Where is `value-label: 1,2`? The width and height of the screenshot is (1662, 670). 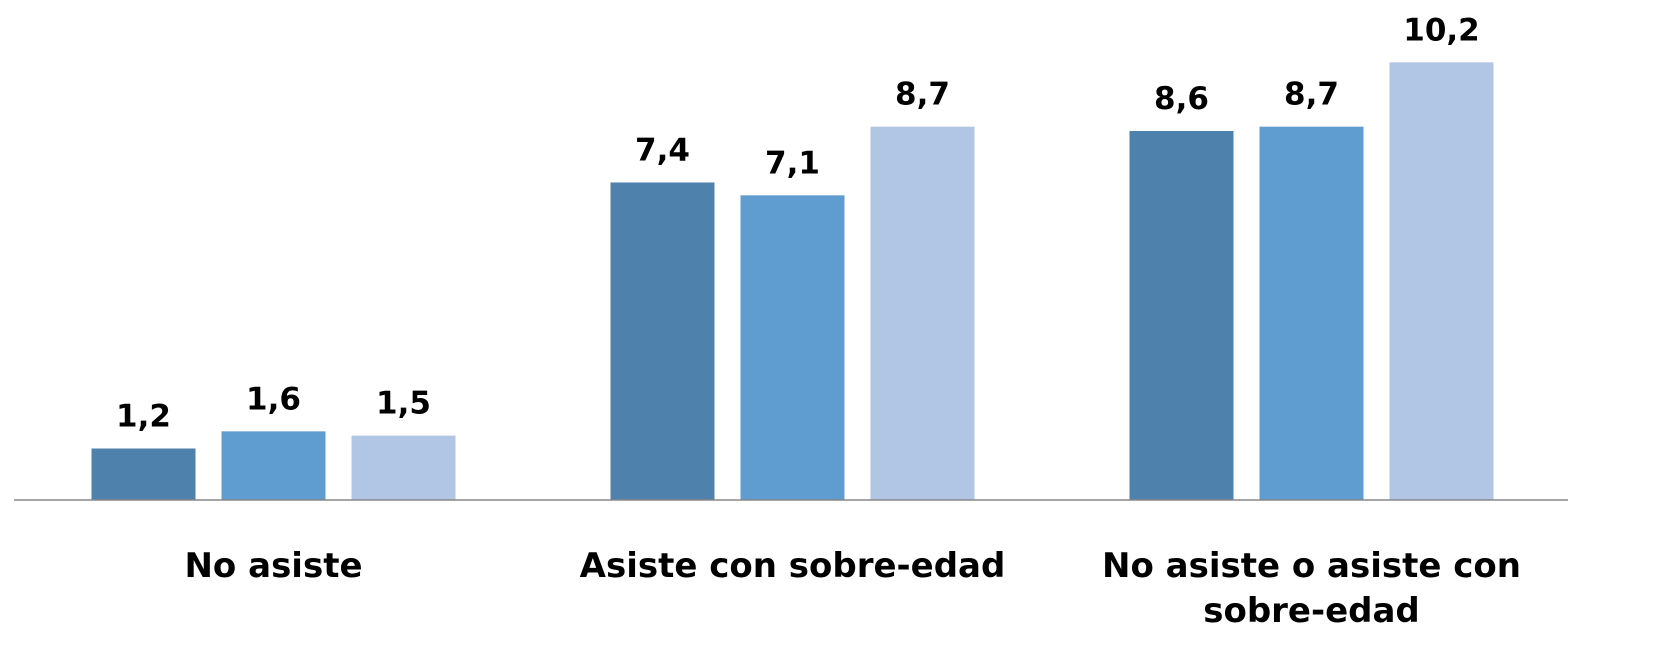 value-label: 1,2 is located at coordinates (143, 417).